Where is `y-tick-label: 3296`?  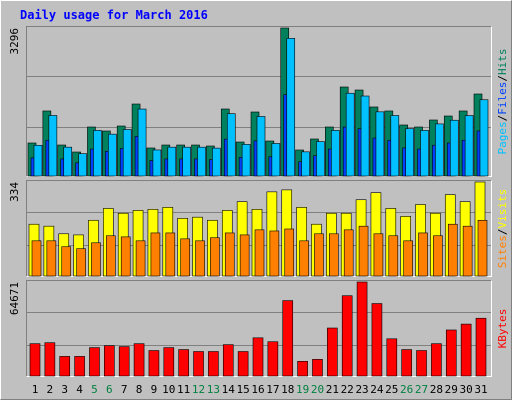
y-tick-label: 3296 is located at coordinates (14, 41).